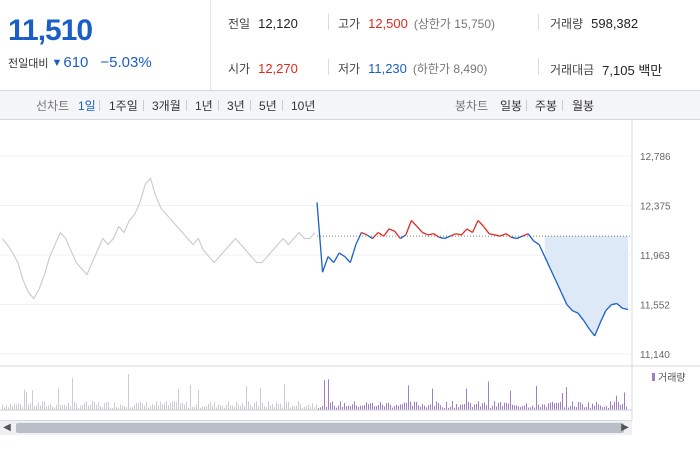 The height and width of the screenshot is (450, 700). Describe the element at coordinates (87, 106) in the screenshot. I see `tab-1day: 1일` at that location.